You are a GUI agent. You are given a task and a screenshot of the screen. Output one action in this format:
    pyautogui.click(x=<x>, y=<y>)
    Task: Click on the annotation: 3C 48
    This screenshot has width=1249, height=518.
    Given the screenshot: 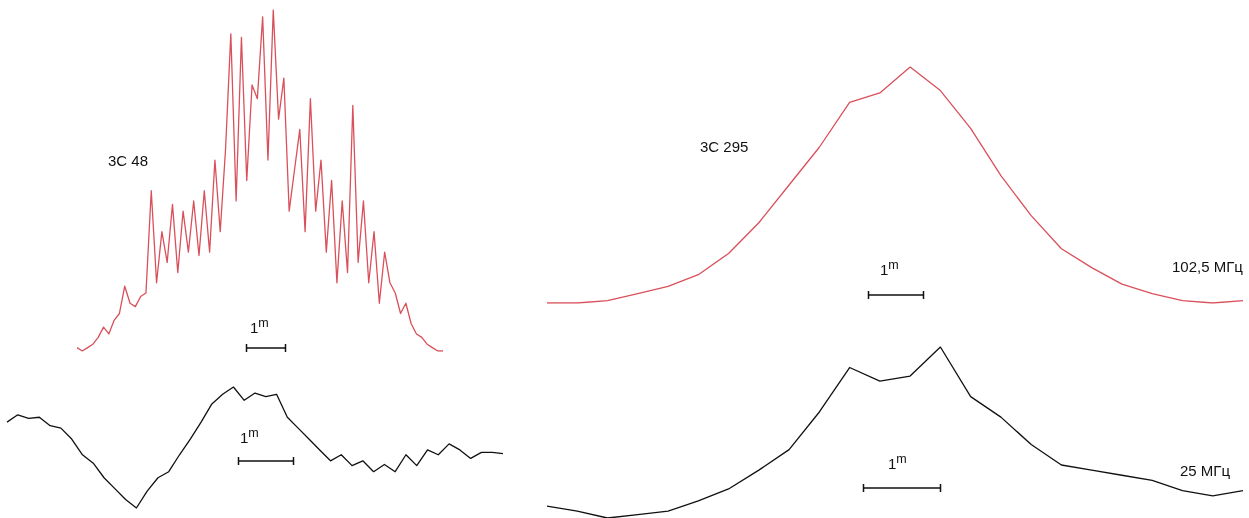 What is the action you would take?
    pyautogui.click(x=128, y=160)
    